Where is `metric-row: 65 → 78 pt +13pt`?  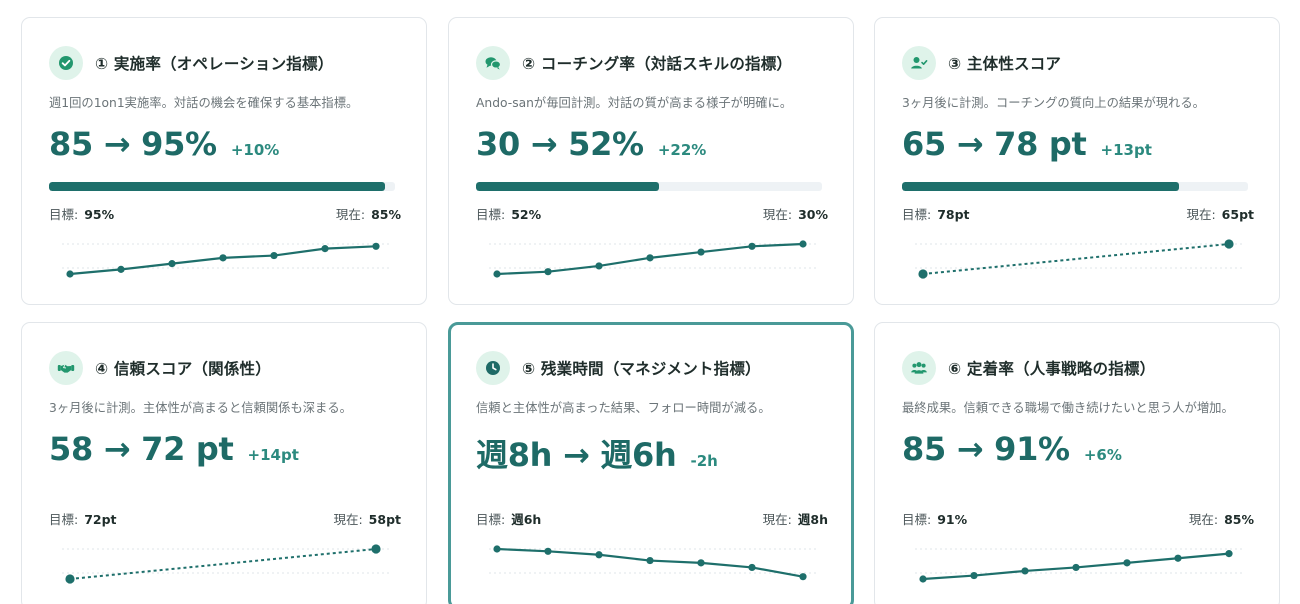
metric-row: 65 → 78 pt +13pt is located at coordinates (1027, 144).